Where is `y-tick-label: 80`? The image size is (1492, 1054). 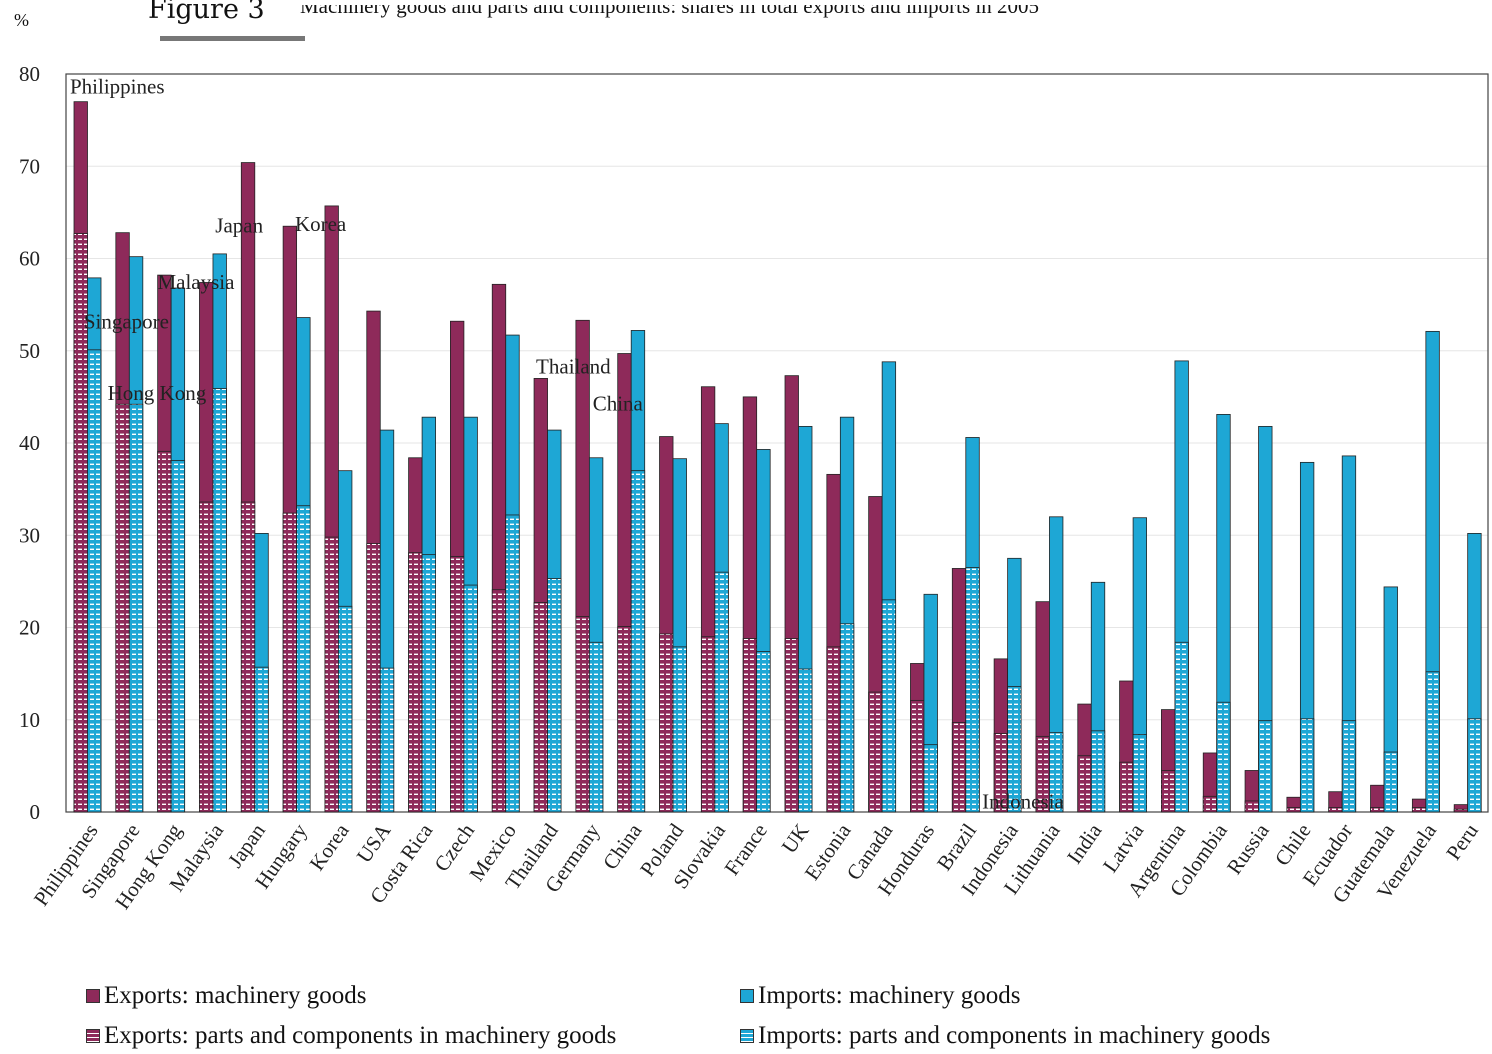 y-tick-label: 80 is located at coordinates (29, 74).